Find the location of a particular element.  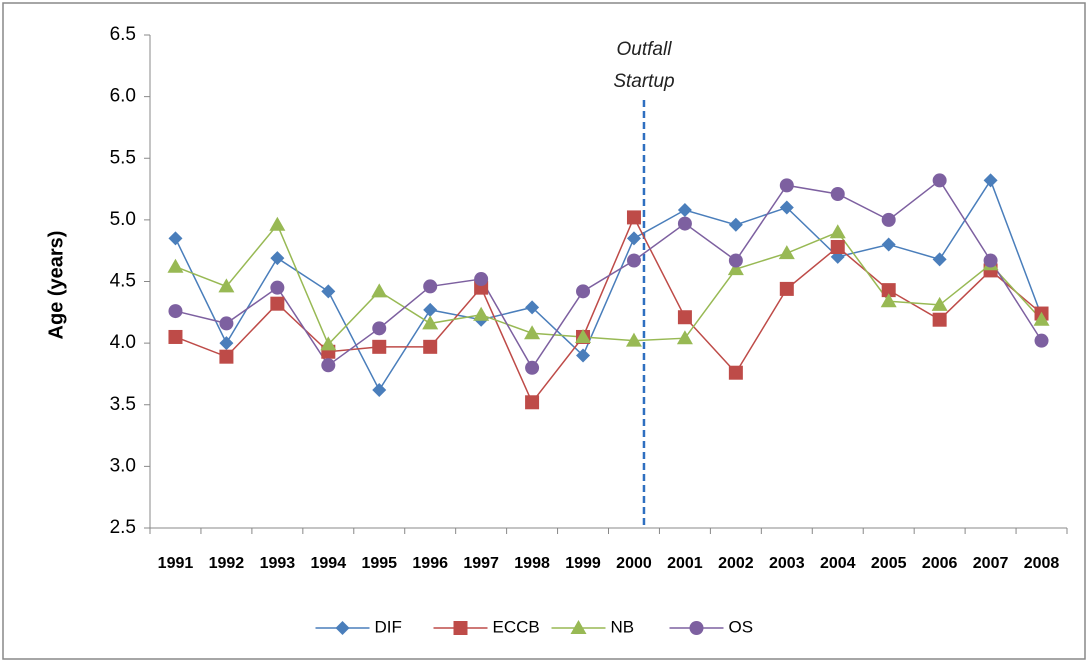

x-tick-label: 1991 is located at coordinates (176, 563).